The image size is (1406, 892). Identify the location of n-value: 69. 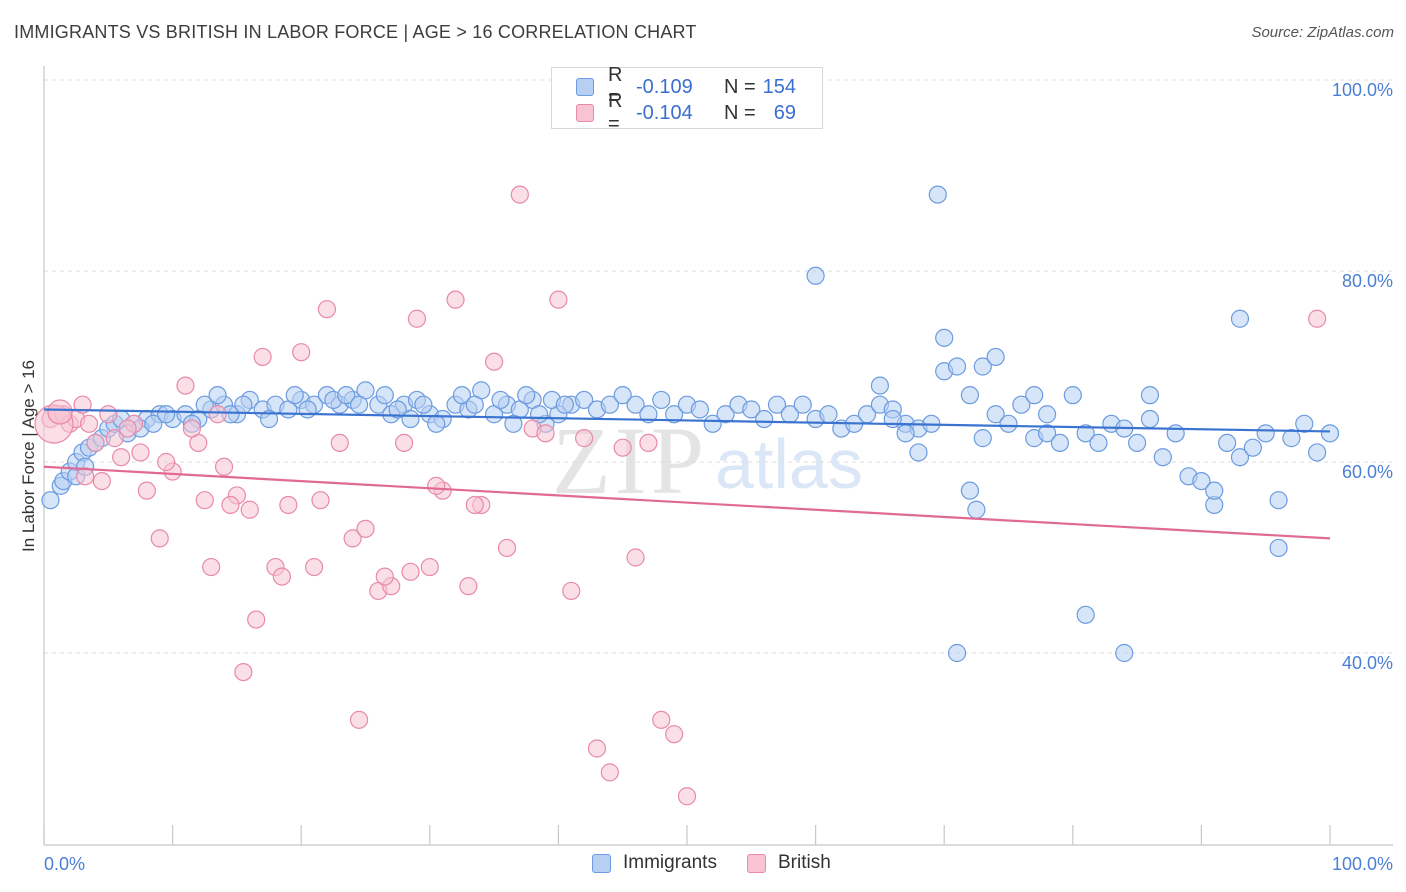
(784, 112).